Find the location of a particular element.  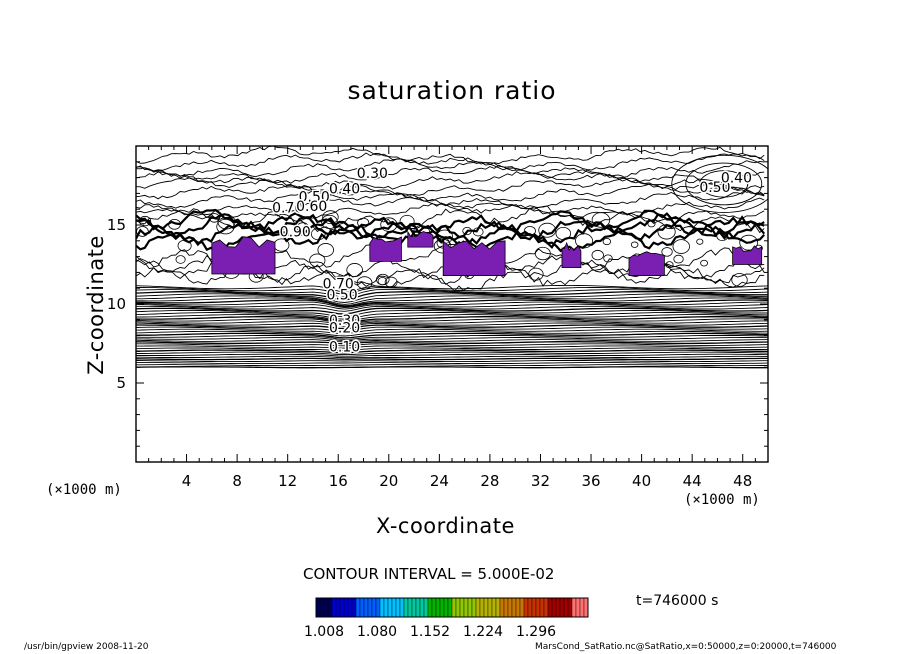

contour-label: 0.70 is located at coordinates (338, 284).